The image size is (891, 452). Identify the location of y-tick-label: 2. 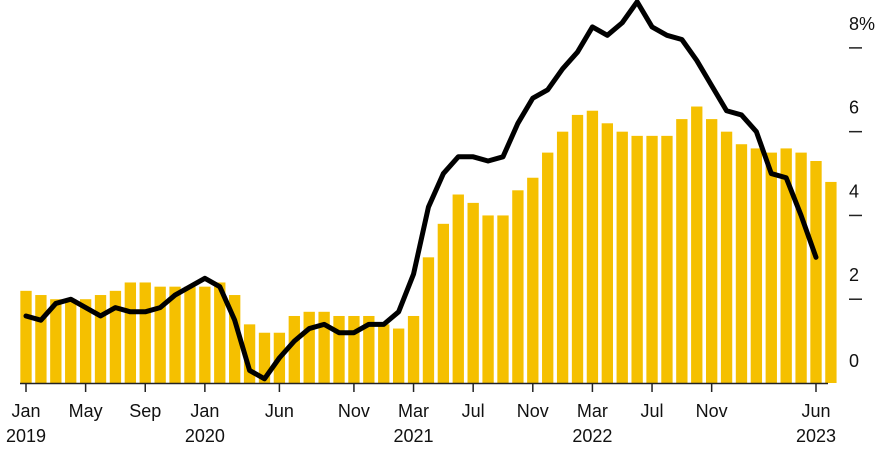
(854, 275).